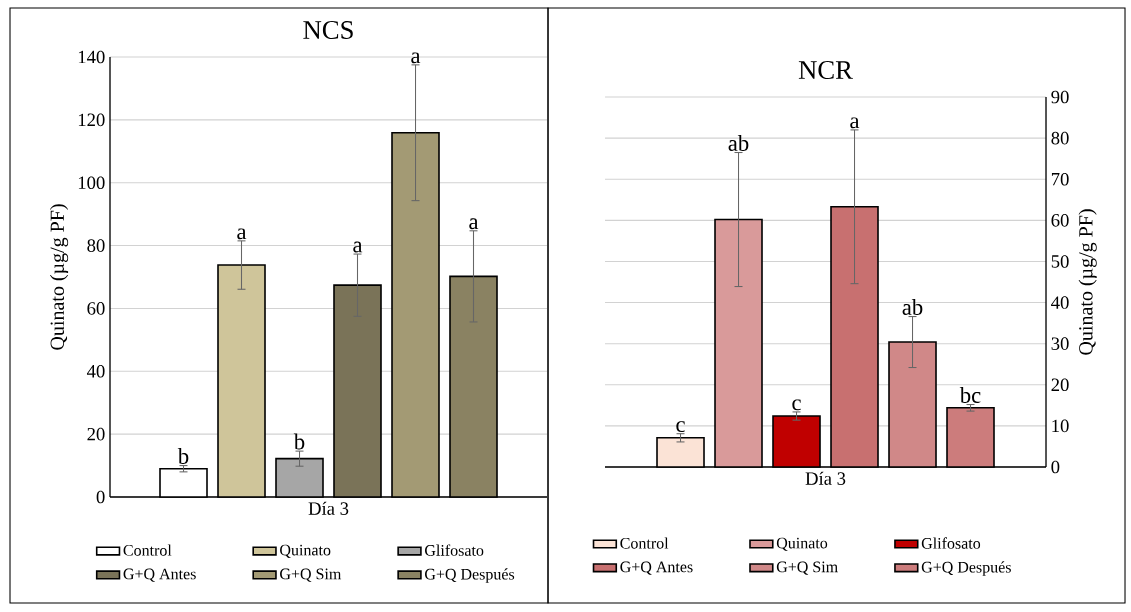 The image size is (1131, 612). What do you see at coordinates (1060, 426) in the screenshot?
I see `y-tick-label: 10` at bounding box center [1060, 426].